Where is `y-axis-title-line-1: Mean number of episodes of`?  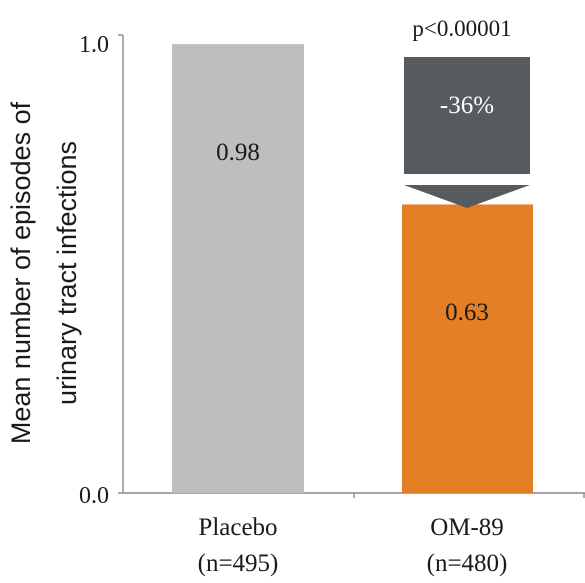 y-axis-title-line-1: Mean number of episodes of is located at coordinates (21, 272).